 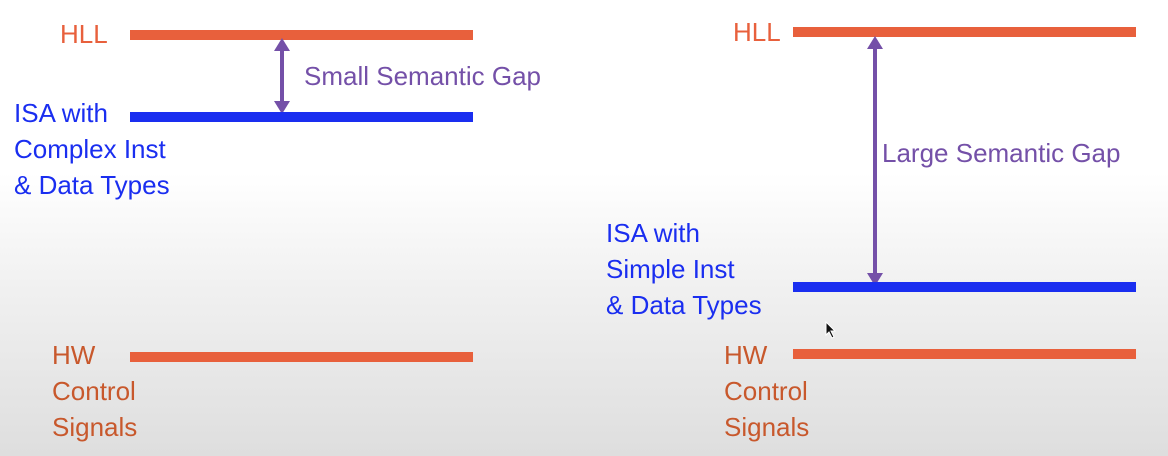 What do you see at coordinates (84, 34) in the screenshot?
I see `left-hll-label: HLL` at bounding box center [84, 34].